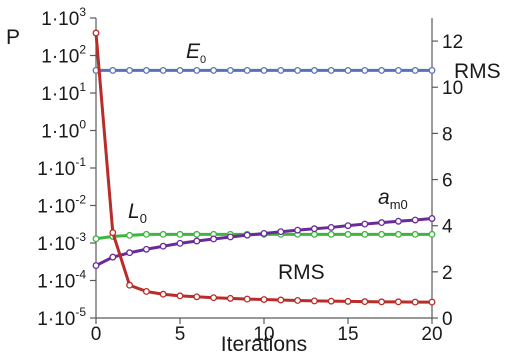  Describe the element at coordinates (347, 334) in the screenshot. I see `x-tick-label: 15` at that location.